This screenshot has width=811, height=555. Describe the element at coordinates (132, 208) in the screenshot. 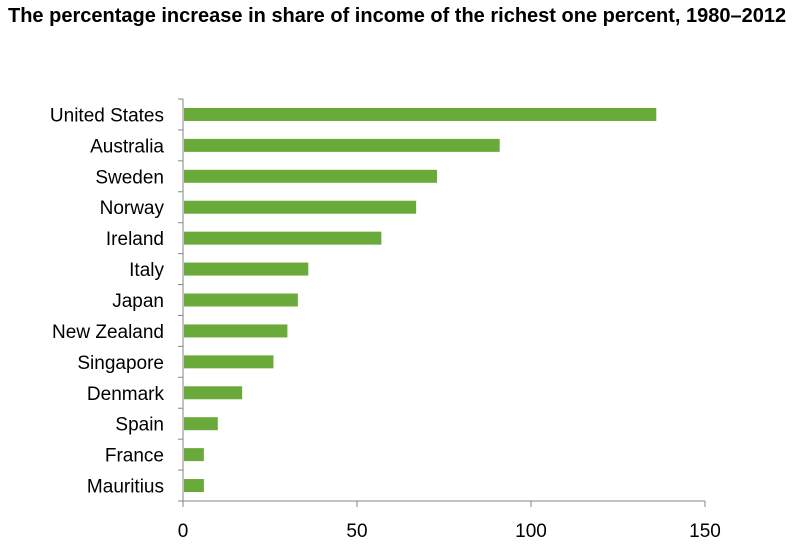

I see `category-label-norway: Norway` at that location.